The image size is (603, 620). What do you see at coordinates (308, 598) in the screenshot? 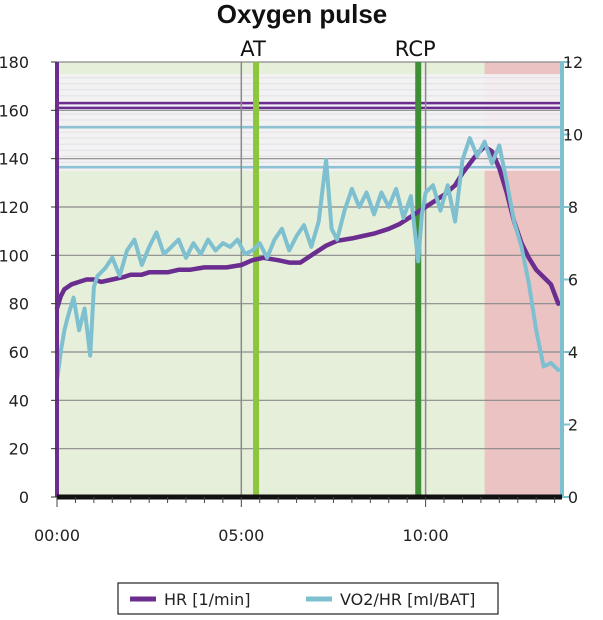
I see `legend: HR [1/min] VO2/HR [ml/BAT]` at bounding box center [308, 598].